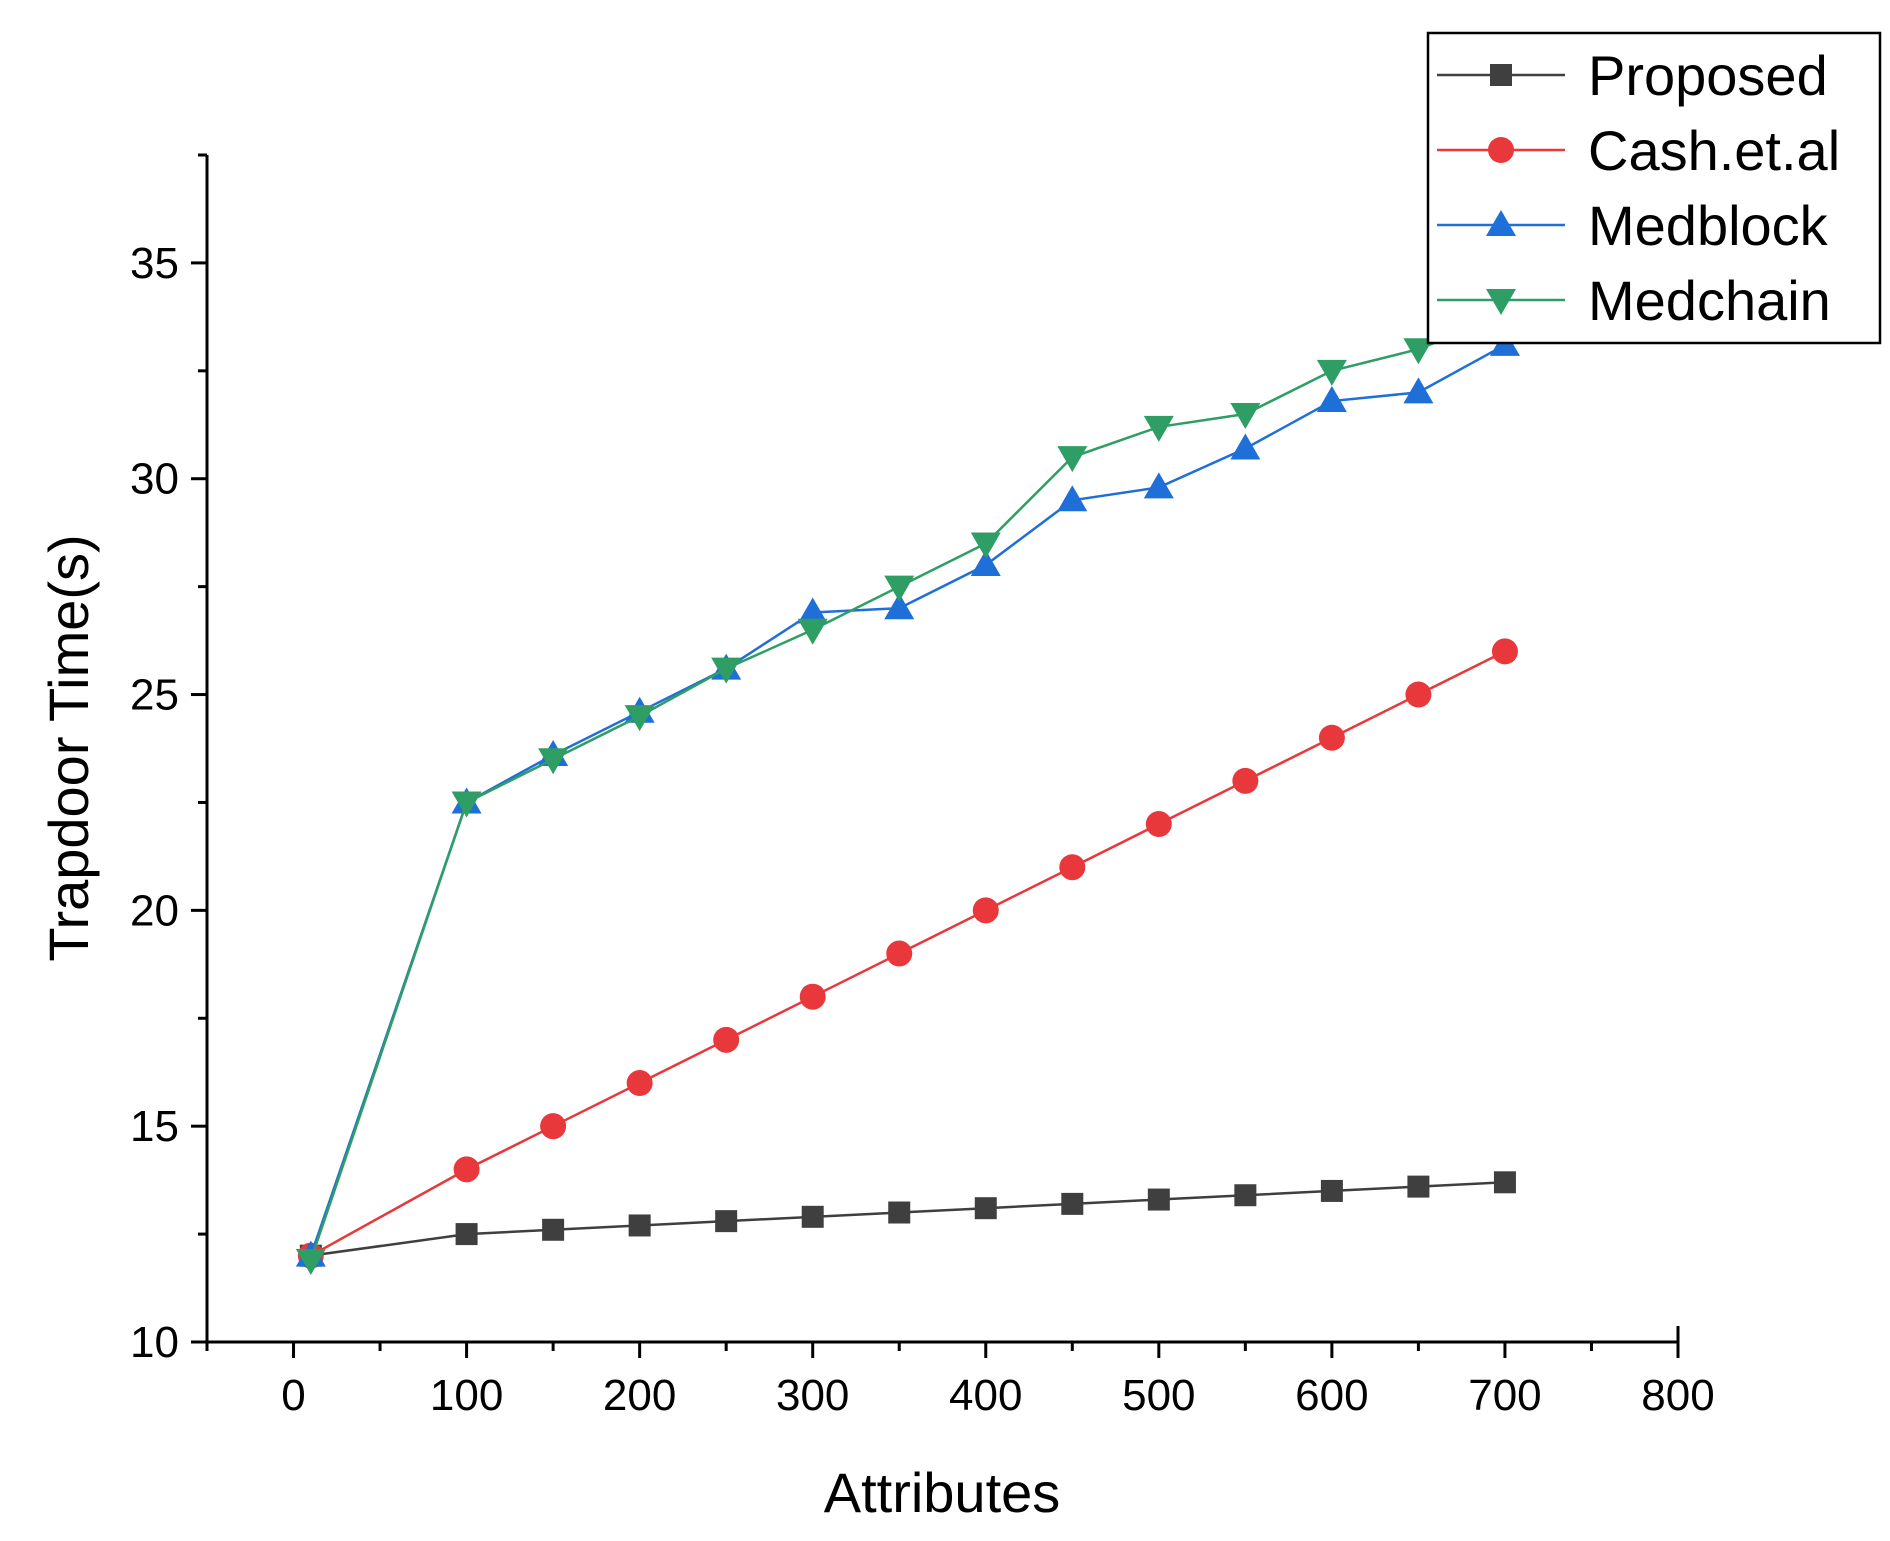 The width and height of the screenshot is (1890, 1541). I want to click on y-axis-title: Trapdoor Time(s), so click(68, 747).